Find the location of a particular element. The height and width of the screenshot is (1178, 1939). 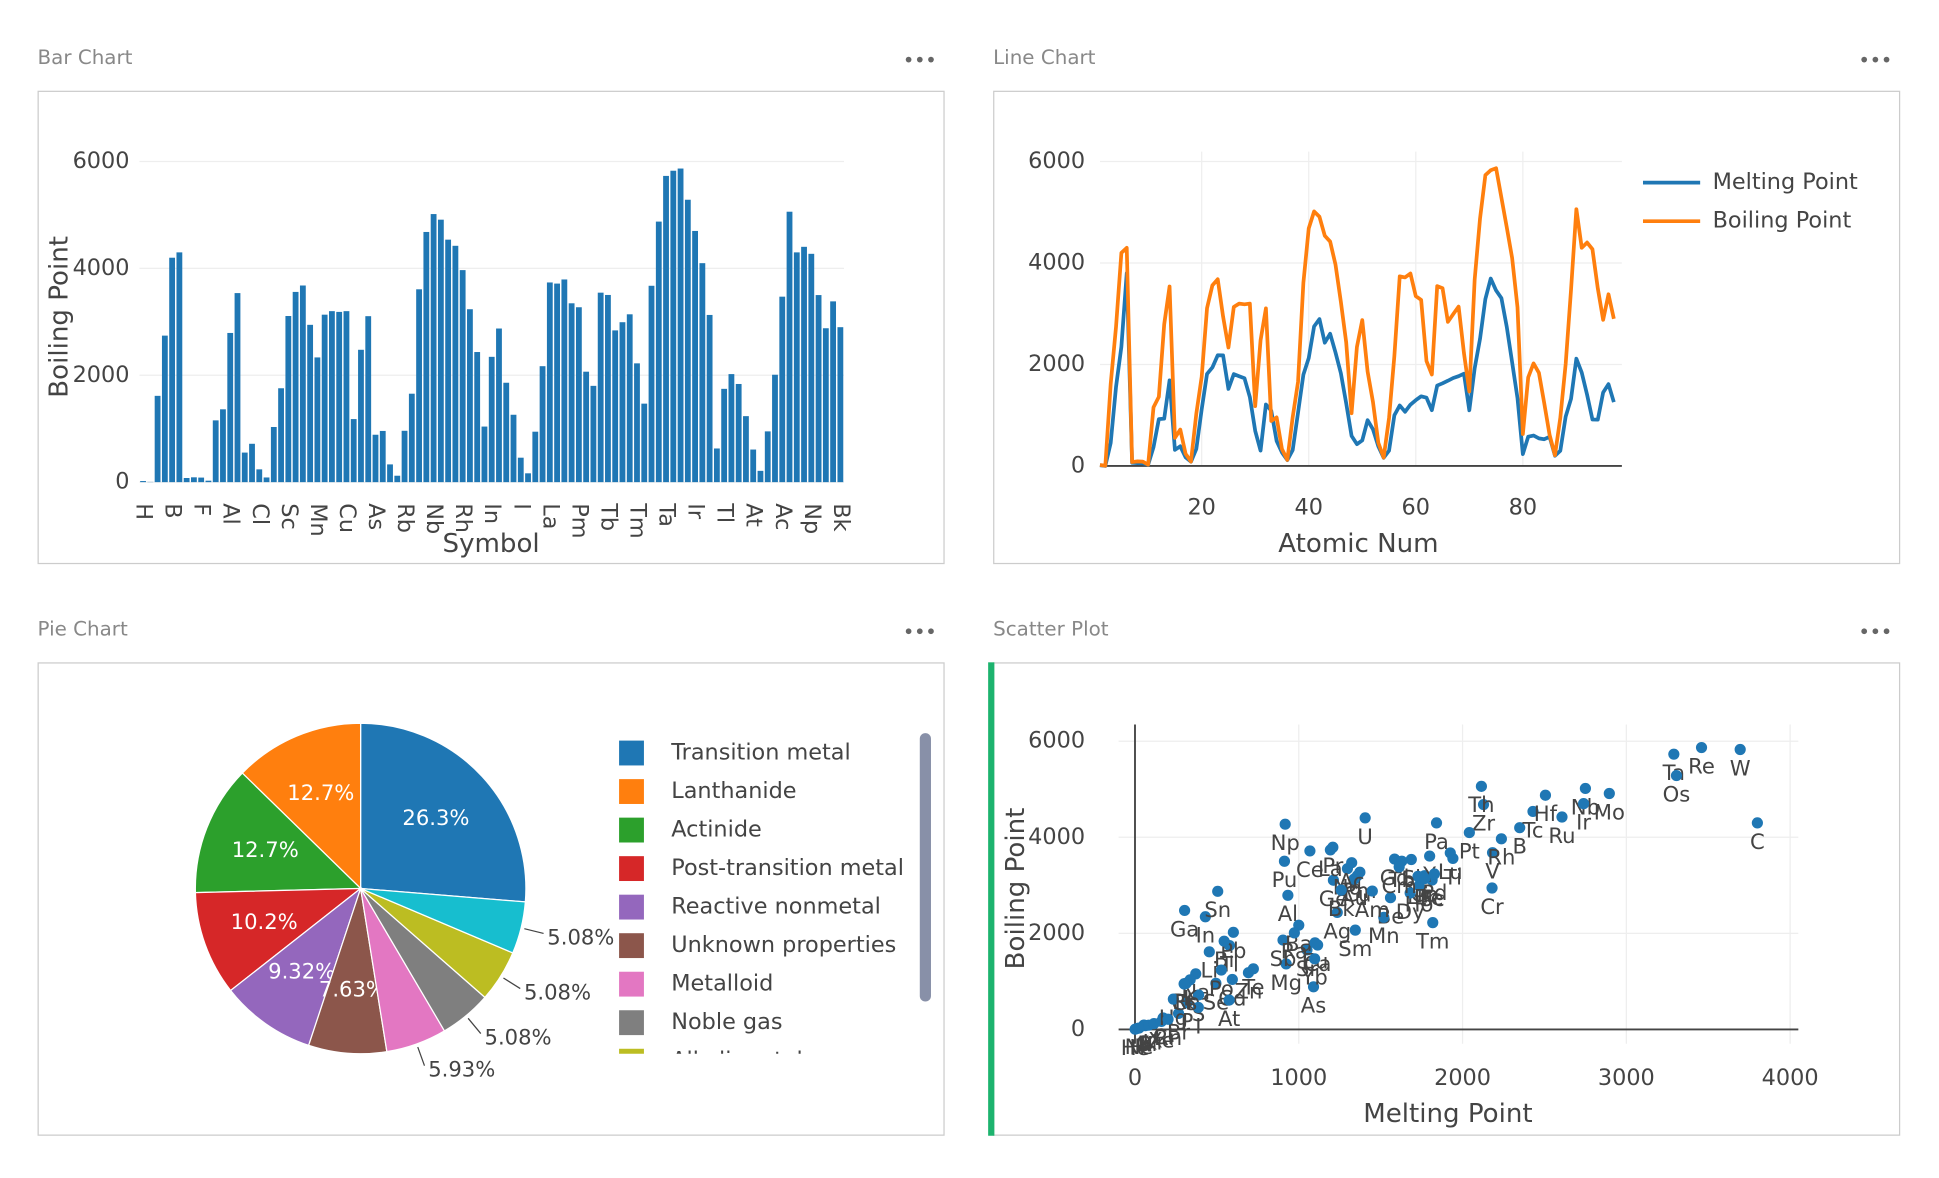

legend-label: Alkali metal is located at coordinates (737, 1061).